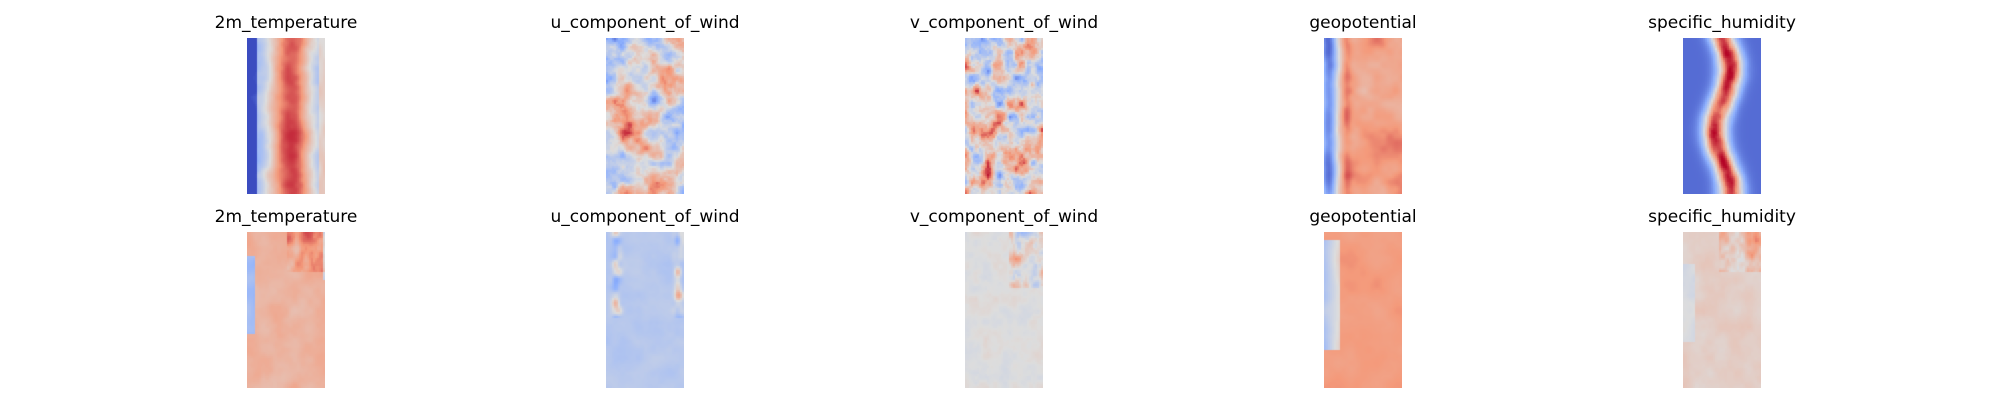 Image resolution: width=2000 pixels, height=400 pixels. What do you see at coordinates (1004, 116) in the screenshot?
I see `heatmap-v-wind-top` at bounding box center [1004, 116].